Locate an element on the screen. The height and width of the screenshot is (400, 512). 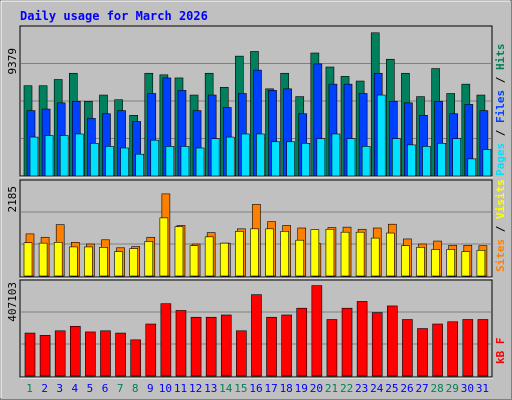
x-label-day-1: 1 is located at coordinates (29, 388).